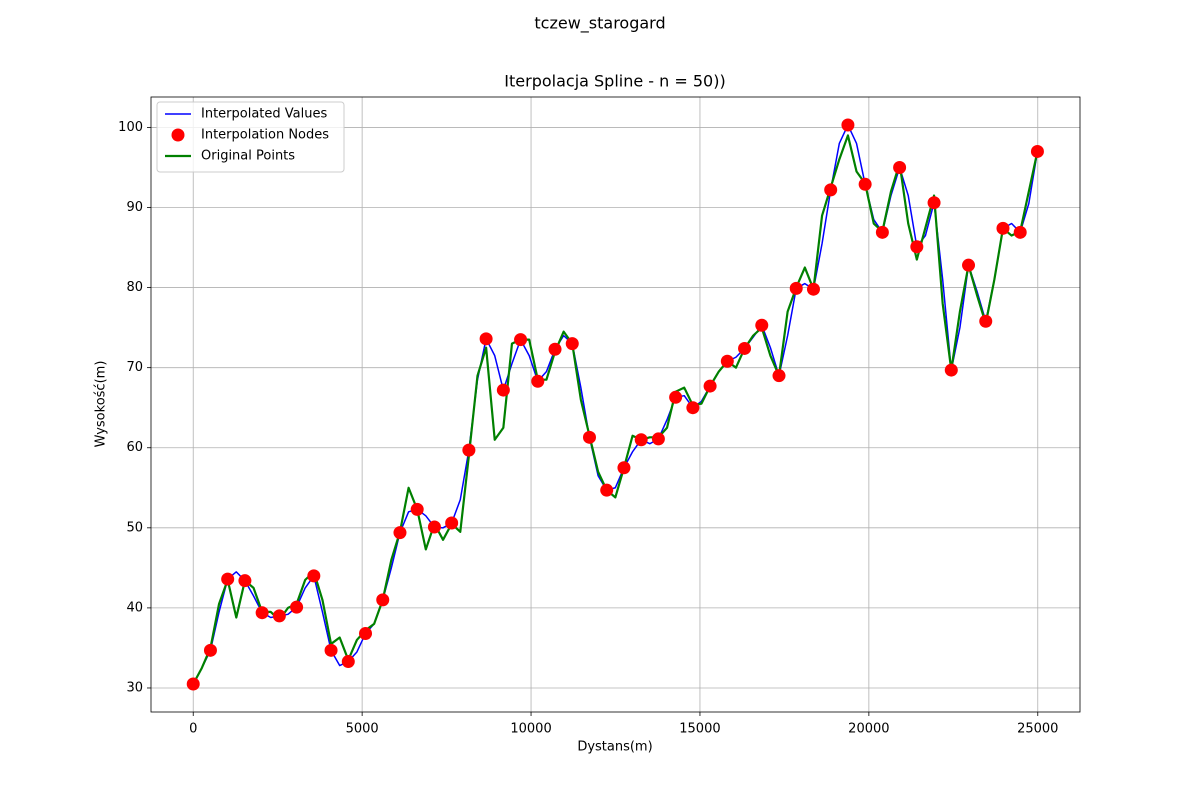 This screenshot has width=1200, height=800. Describe the element at coordinates (134, 287) in the screenshot. I see `y-tick-label: 80` at that location.